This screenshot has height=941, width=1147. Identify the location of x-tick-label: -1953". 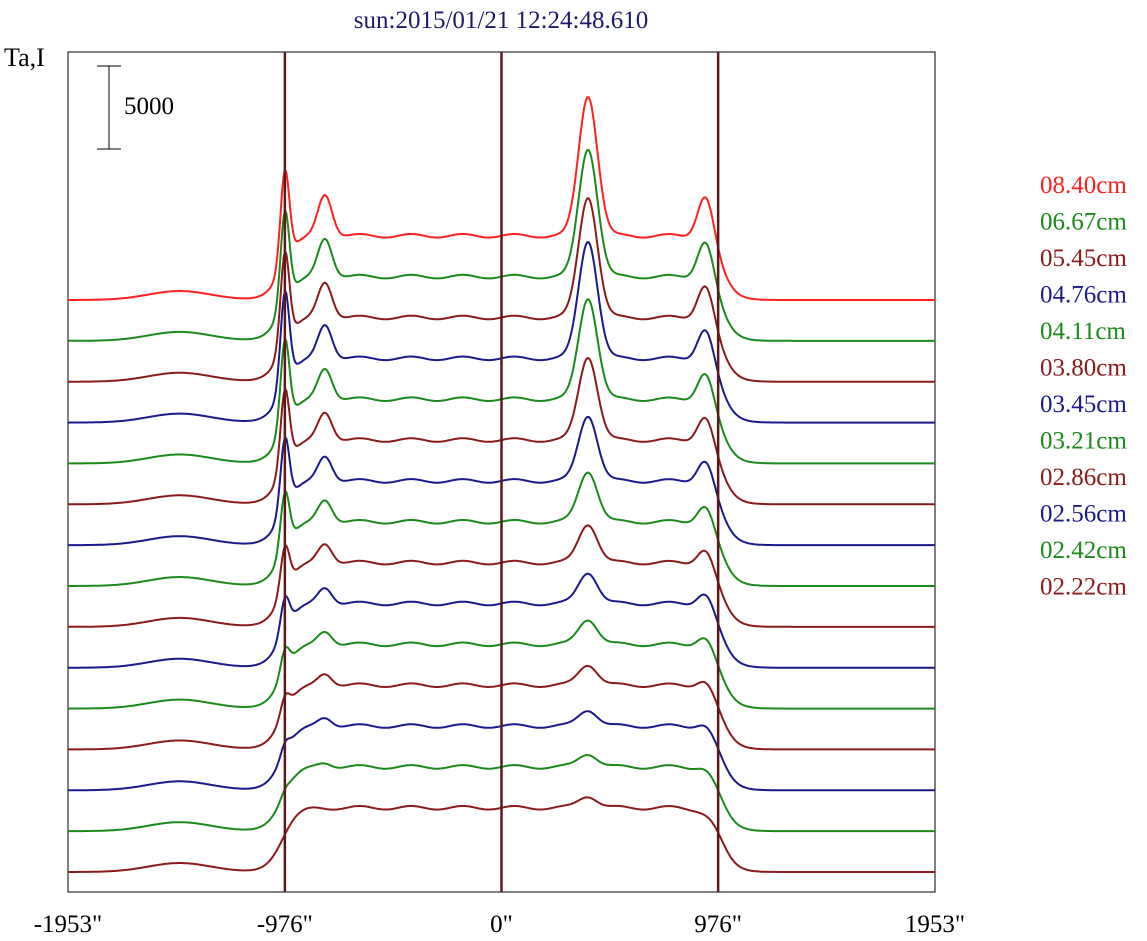
(68, 924).